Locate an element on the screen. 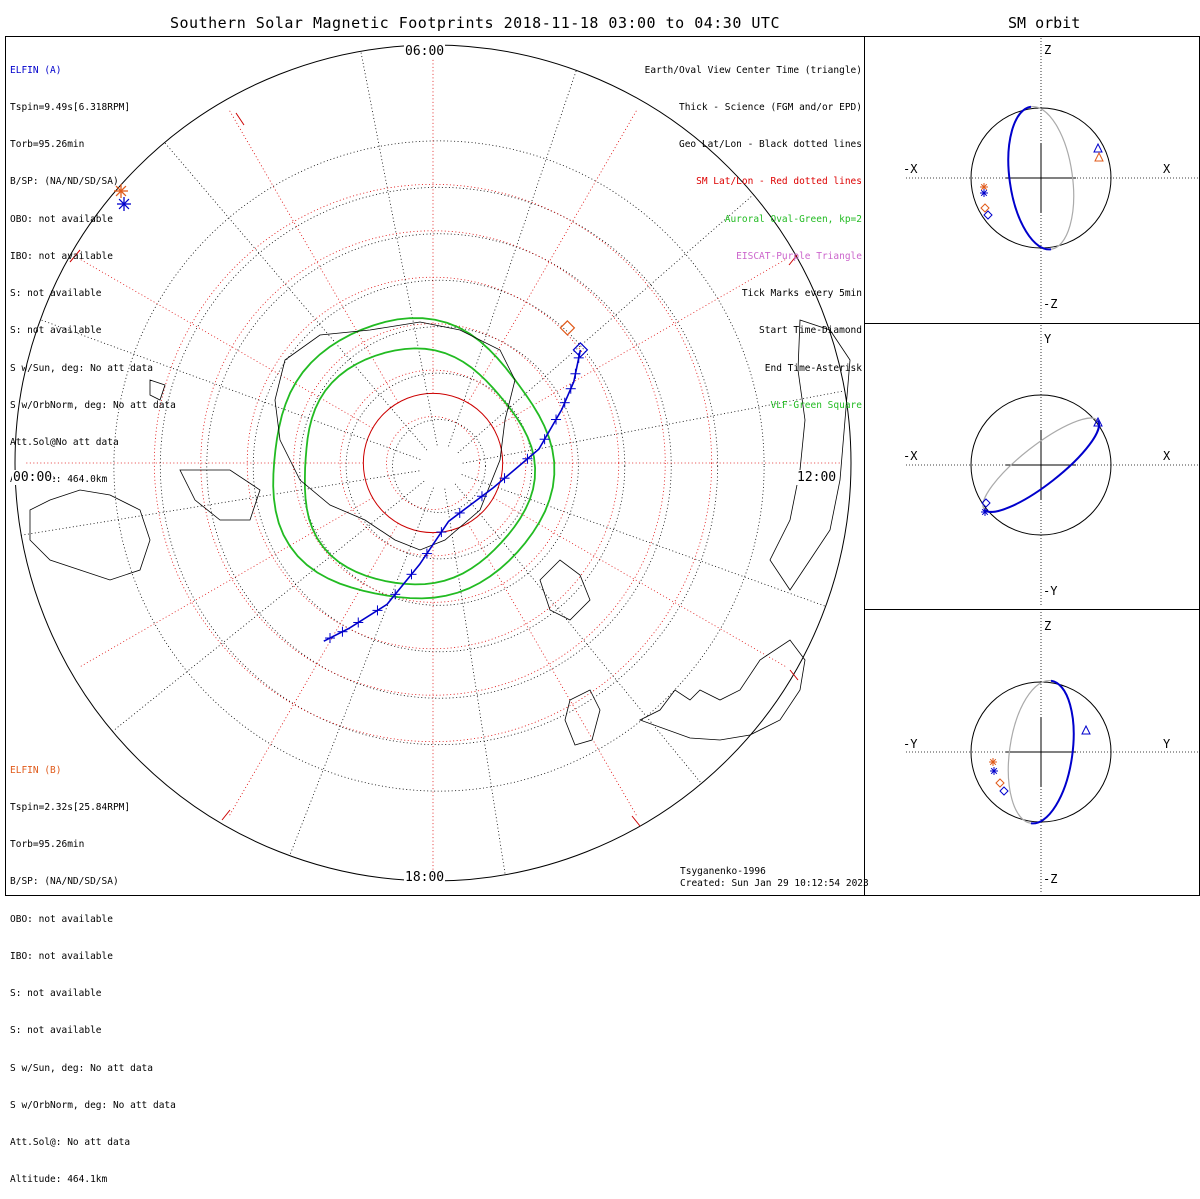 This screenshot has height=1199, width=1200. orbit-xy-left-label: -X is located at coordinates (910, 456).